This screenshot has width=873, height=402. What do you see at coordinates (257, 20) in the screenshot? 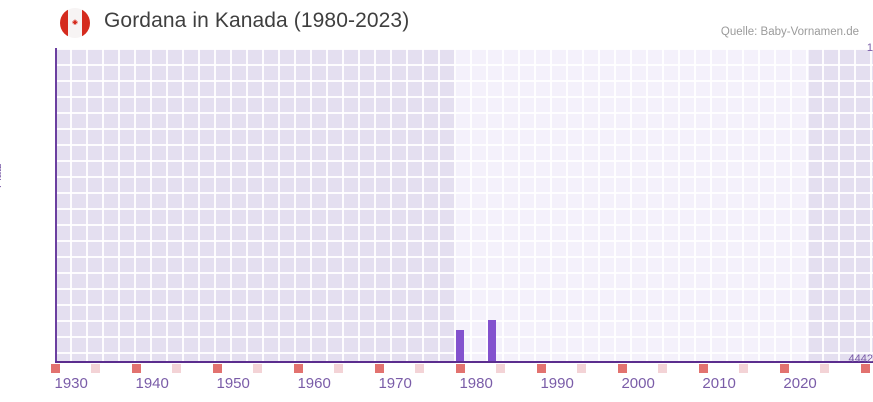
I see `page-title: Gordana in Kanada (1980-2023)` at bounding box center [257, 20].